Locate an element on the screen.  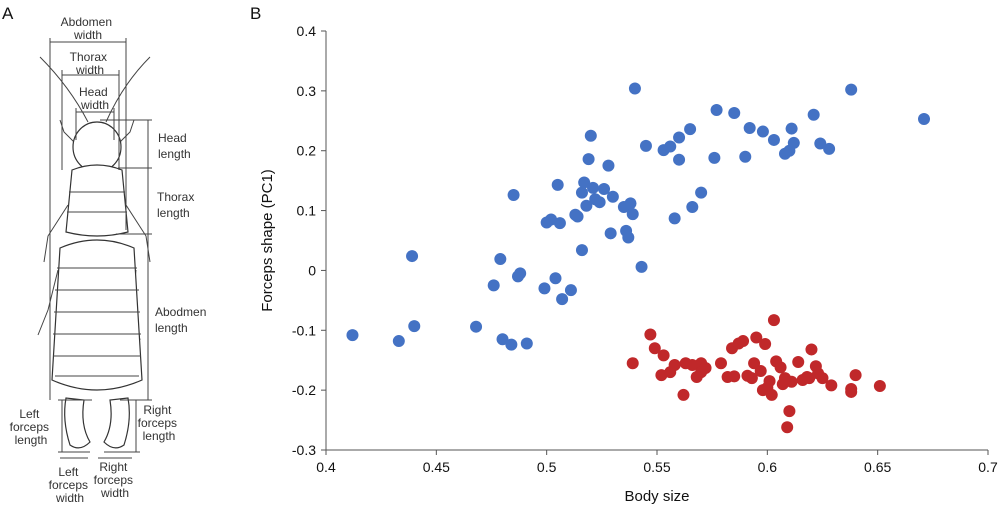
y-tick-label: 0 is located at coordinates (312, 270).